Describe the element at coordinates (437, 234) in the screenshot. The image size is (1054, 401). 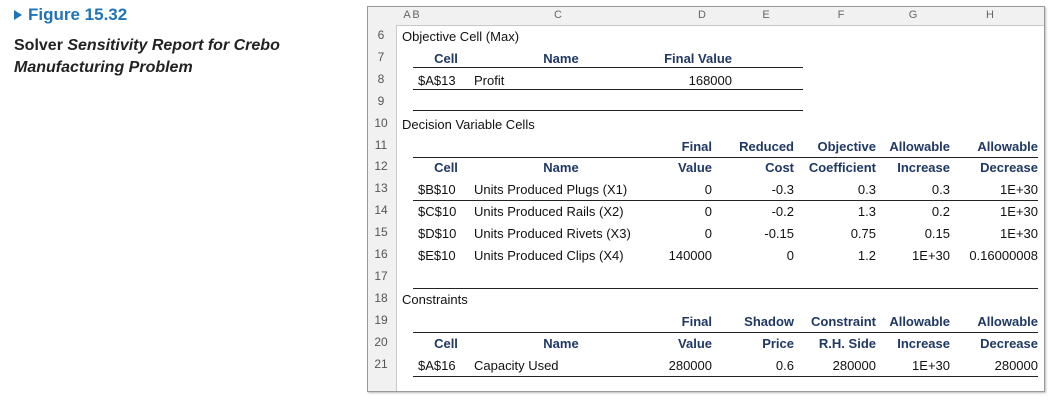
I see `cell-address: $D$10` at that location.